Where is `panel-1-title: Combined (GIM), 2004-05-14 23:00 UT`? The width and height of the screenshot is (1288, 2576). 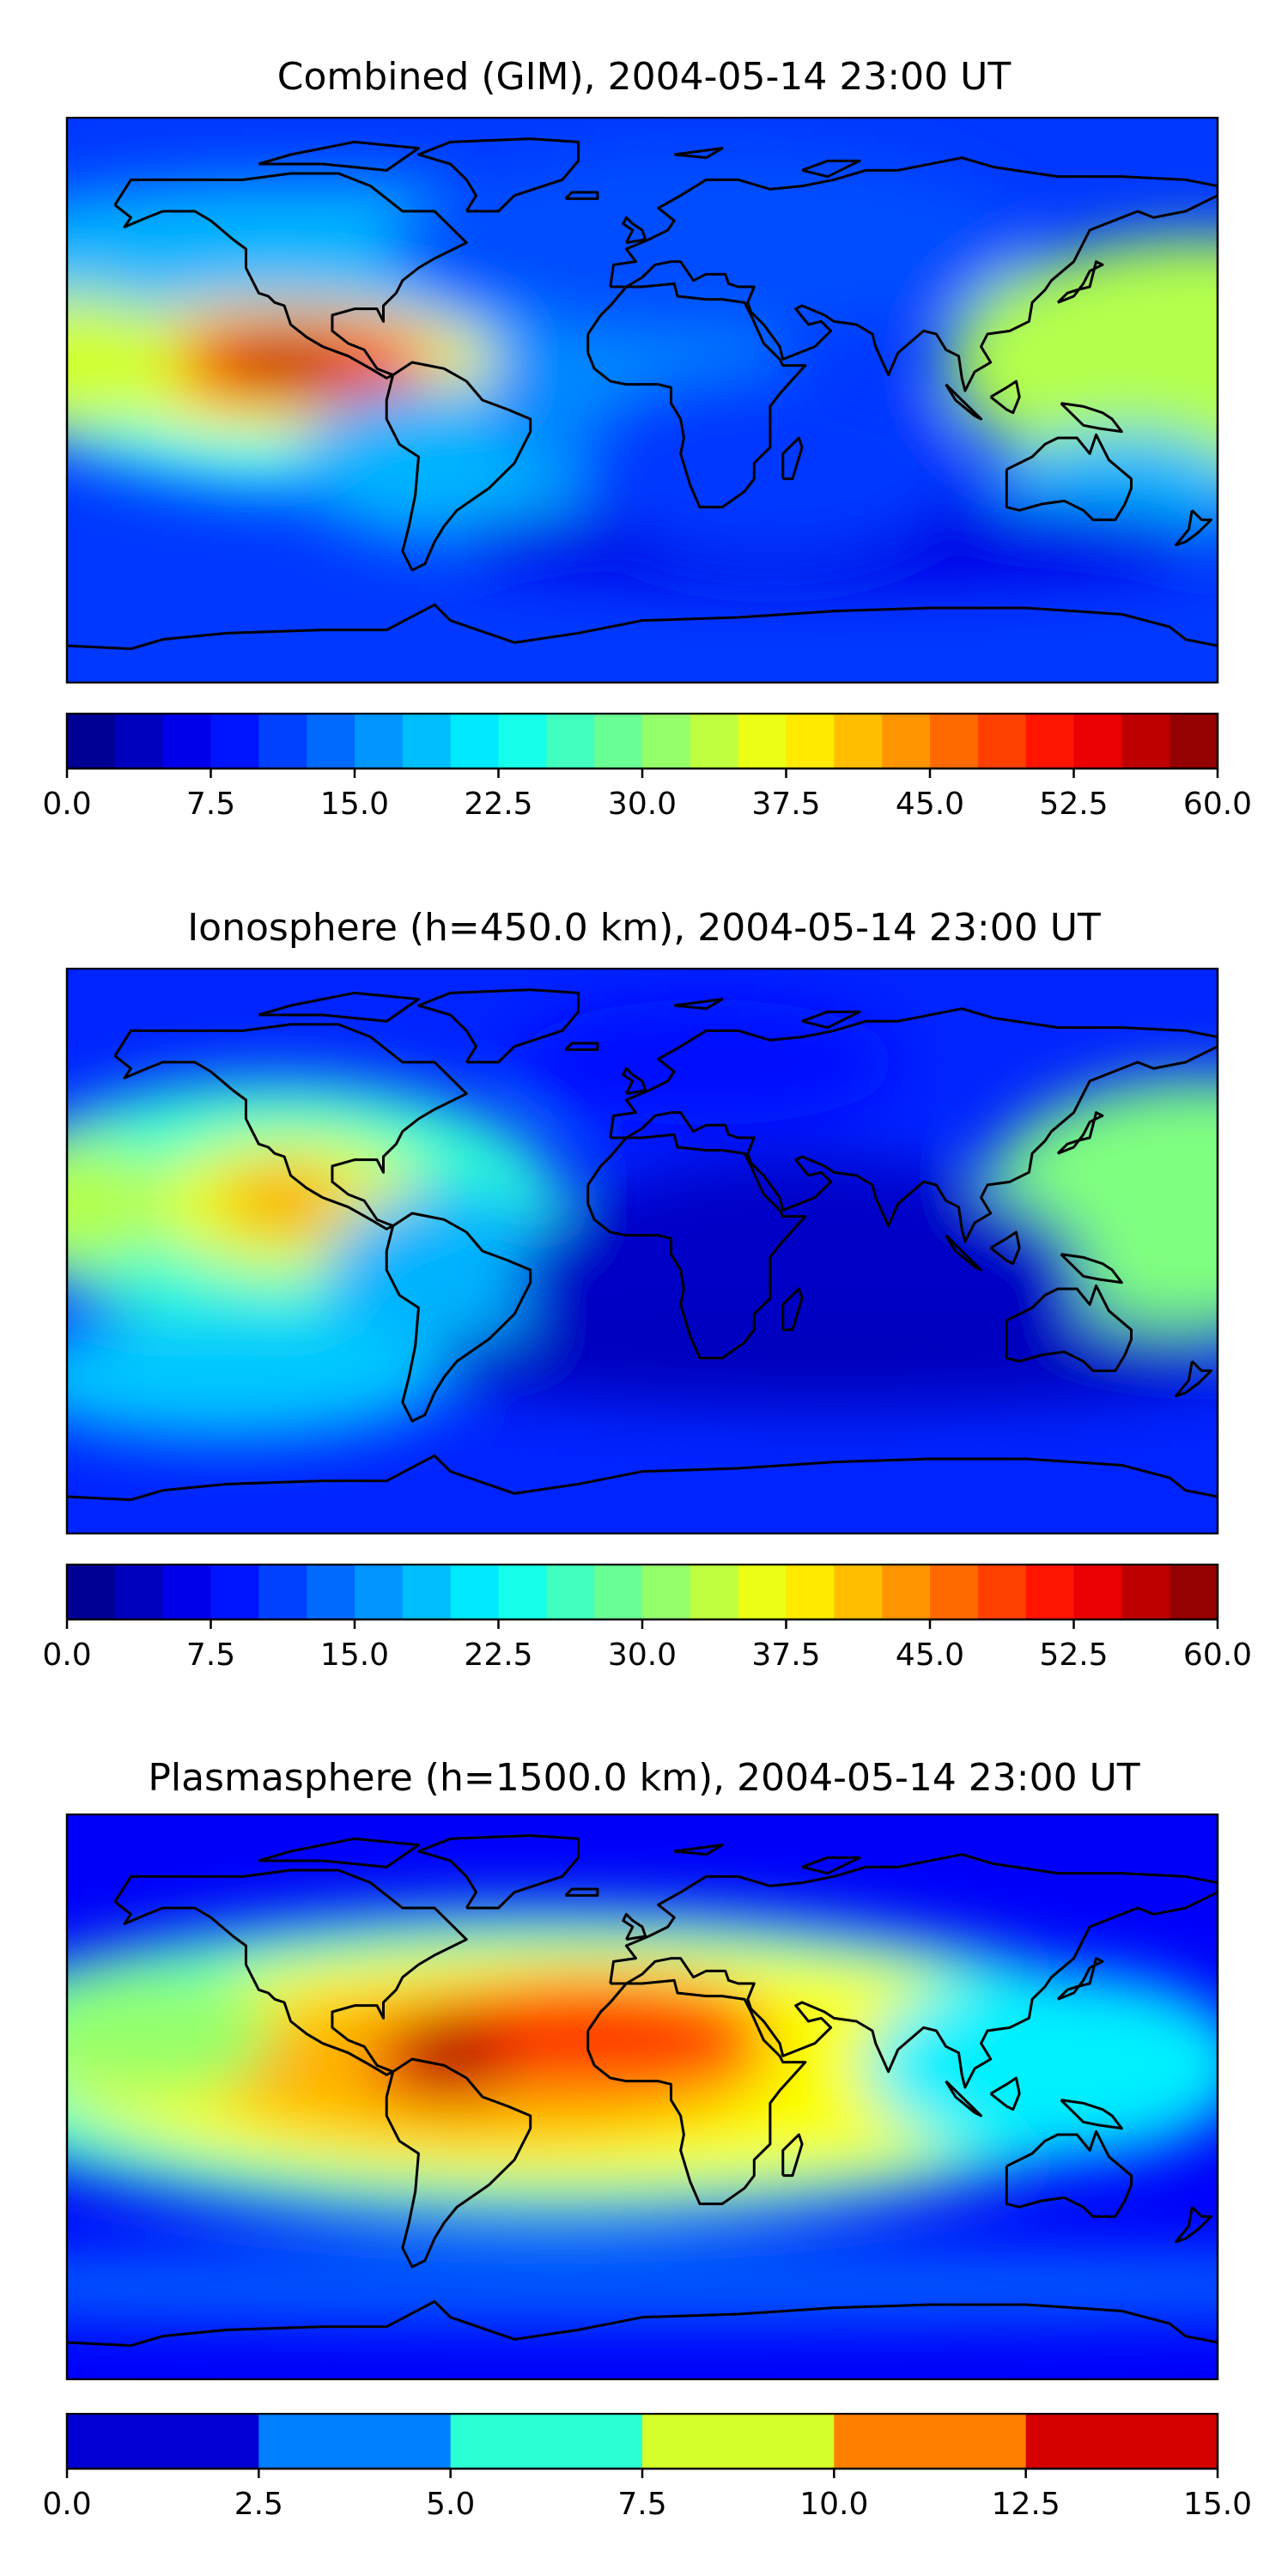
panel-1-title: Combined (GIM), 2004-05-14 23:00 UT is located at coordinates (644, 77).